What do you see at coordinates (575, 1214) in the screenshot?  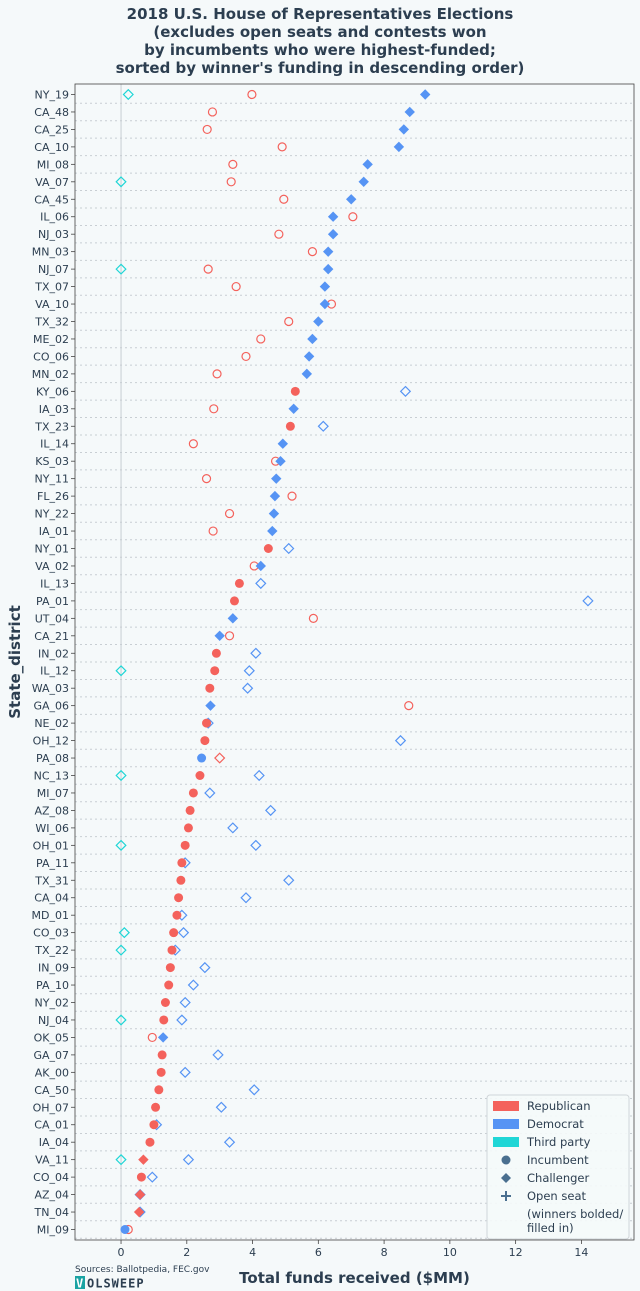 I see `legend-label: (winners bolded/` at bounding box center [575, 1214].